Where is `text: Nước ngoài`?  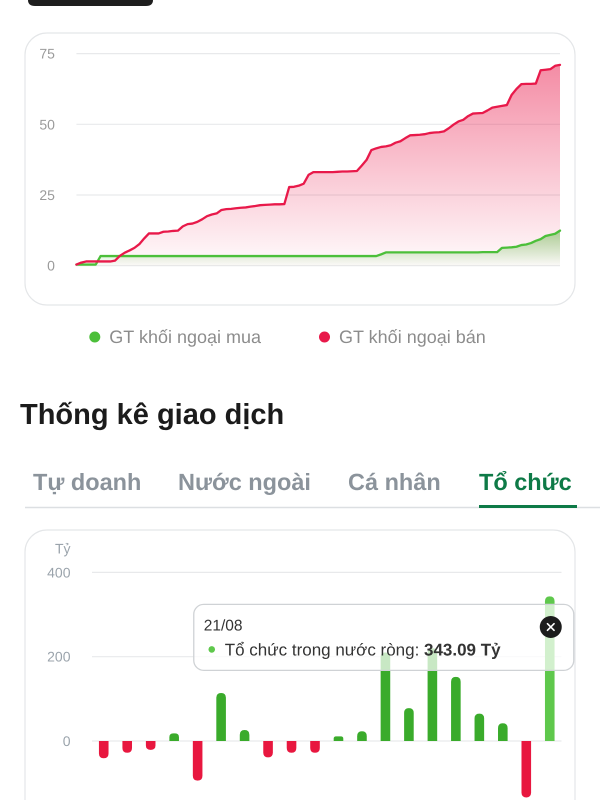
text: Nước ngoài is located at coordinates (244, 482).